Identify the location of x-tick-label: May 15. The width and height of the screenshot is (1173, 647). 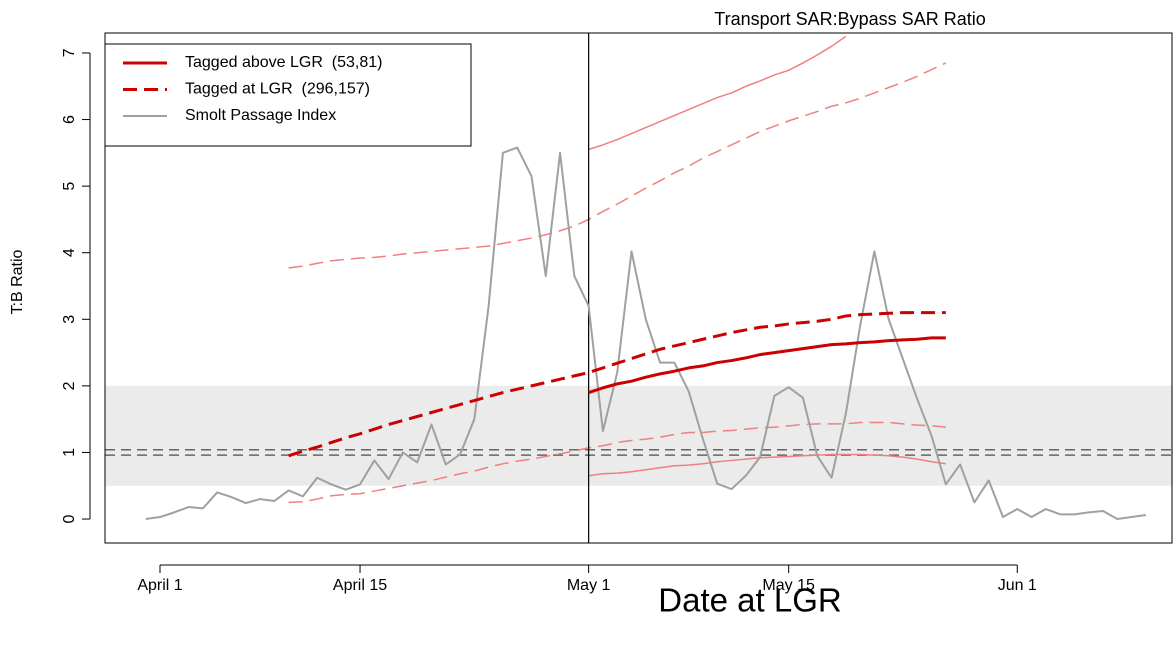
(788, 585).